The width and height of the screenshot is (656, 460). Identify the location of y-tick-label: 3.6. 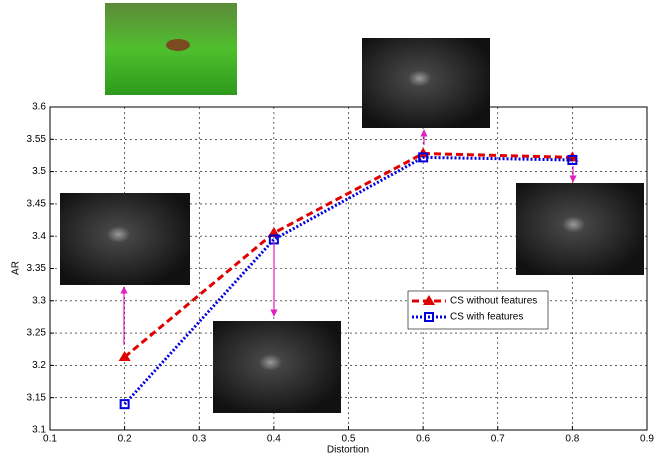
(39, 107).